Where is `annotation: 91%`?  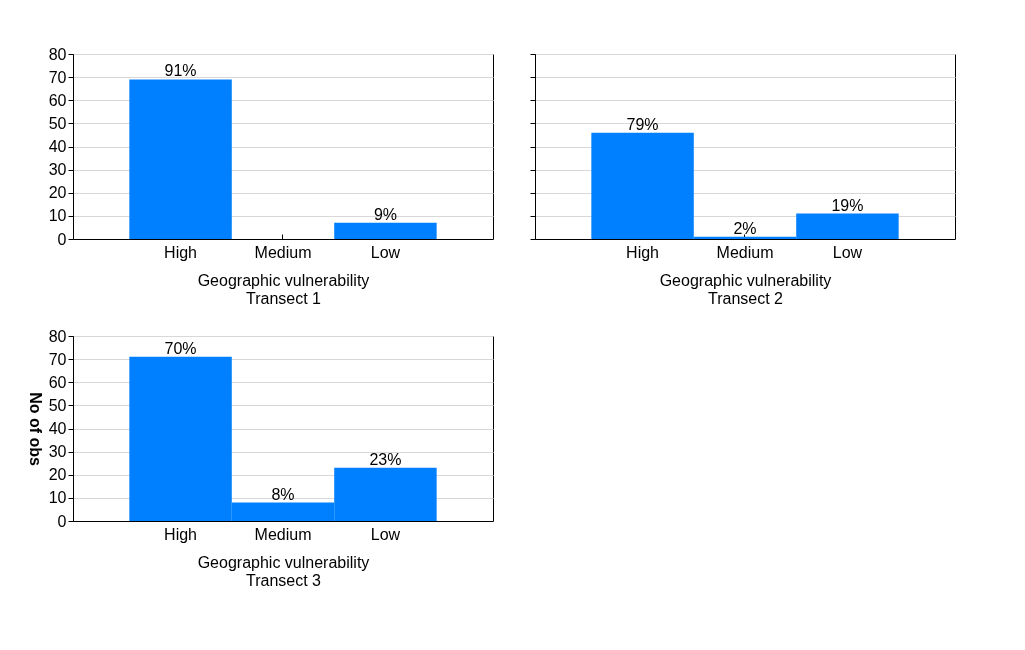 annotation: 91% is located at coordinates (180, 71).